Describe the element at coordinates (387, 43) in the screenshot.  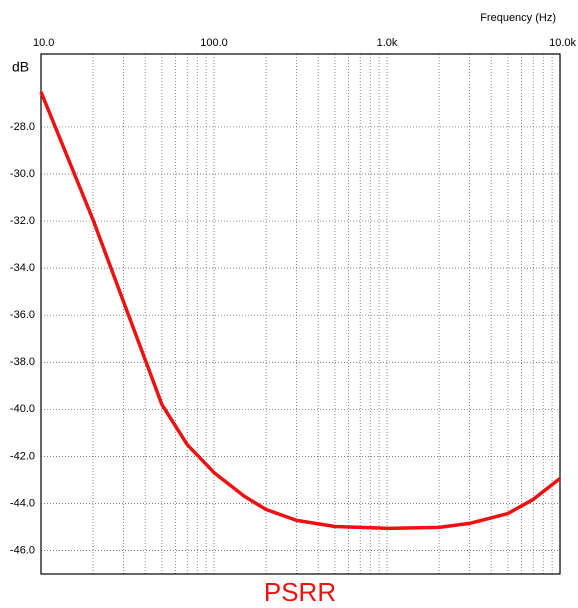
I see `x-tick-label: 1.0k` at that location.